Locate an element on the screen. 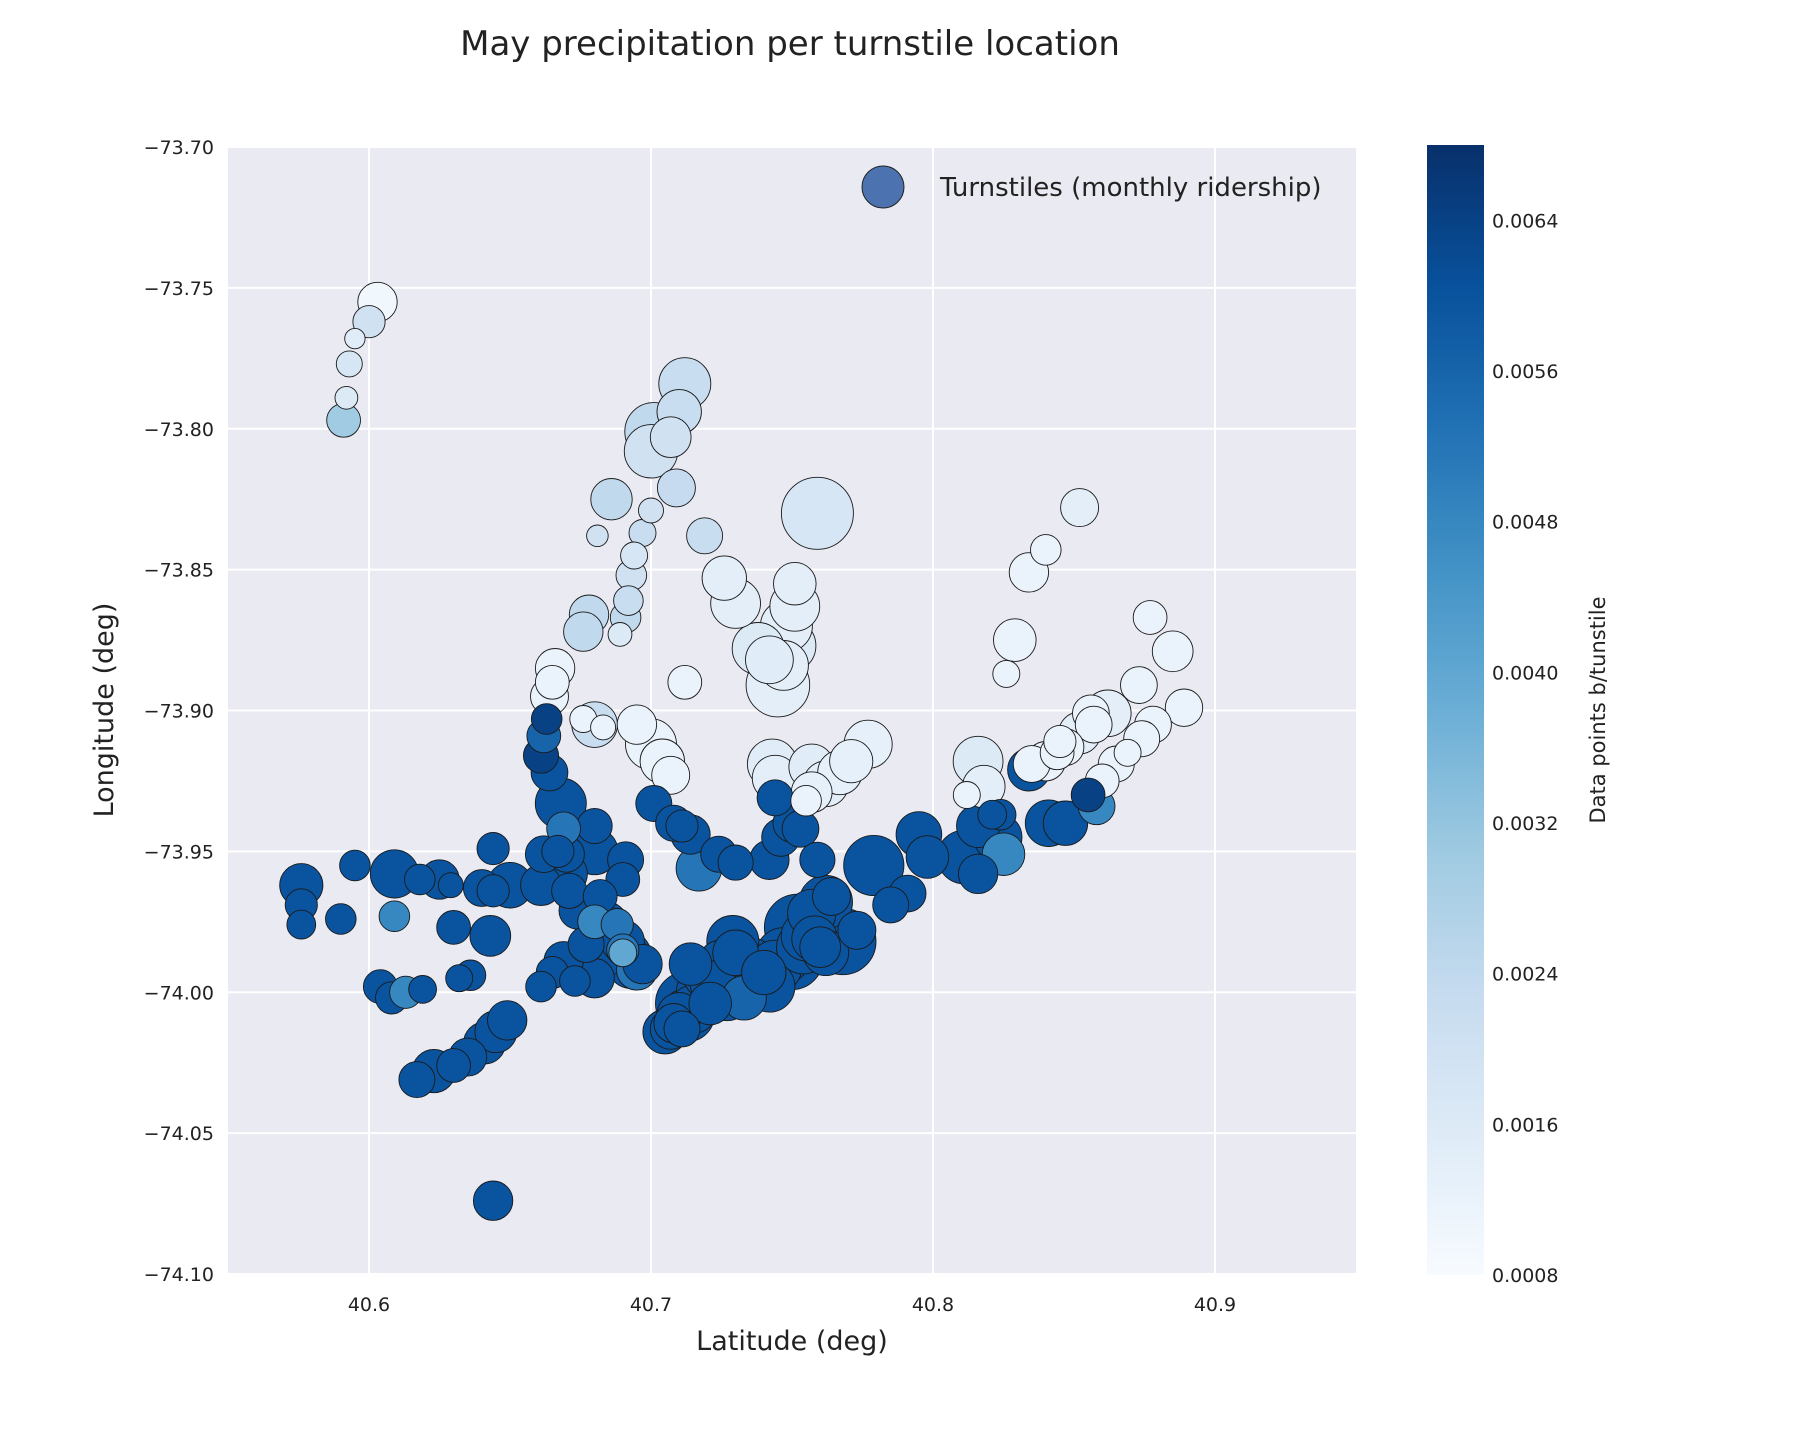 The width and height of the screenshot is (1800, 1444). y-tick-label: −73.80 is located at coordinates (179, 430).